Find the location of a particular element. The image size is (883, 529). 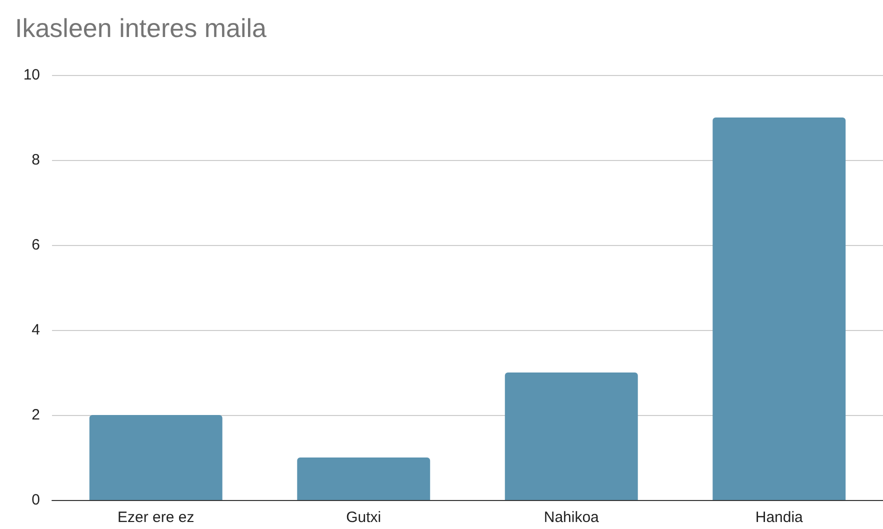

y-tick-label: 6 is located at coordinates (36, 245).